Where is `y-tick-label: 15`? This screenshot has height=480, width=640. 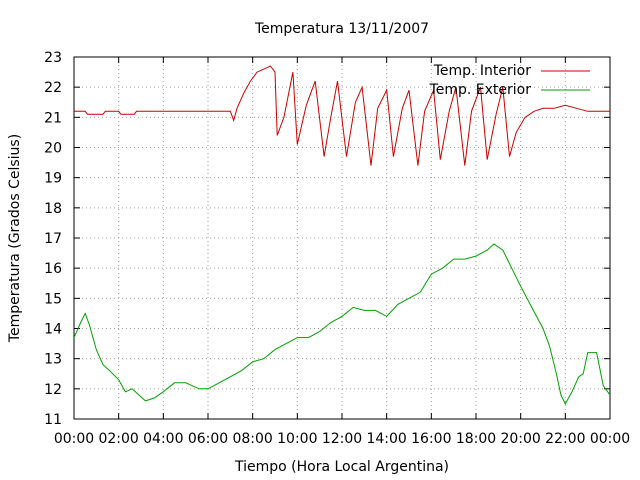
y-tick-label: 15 is located at coordinates (53, 299).